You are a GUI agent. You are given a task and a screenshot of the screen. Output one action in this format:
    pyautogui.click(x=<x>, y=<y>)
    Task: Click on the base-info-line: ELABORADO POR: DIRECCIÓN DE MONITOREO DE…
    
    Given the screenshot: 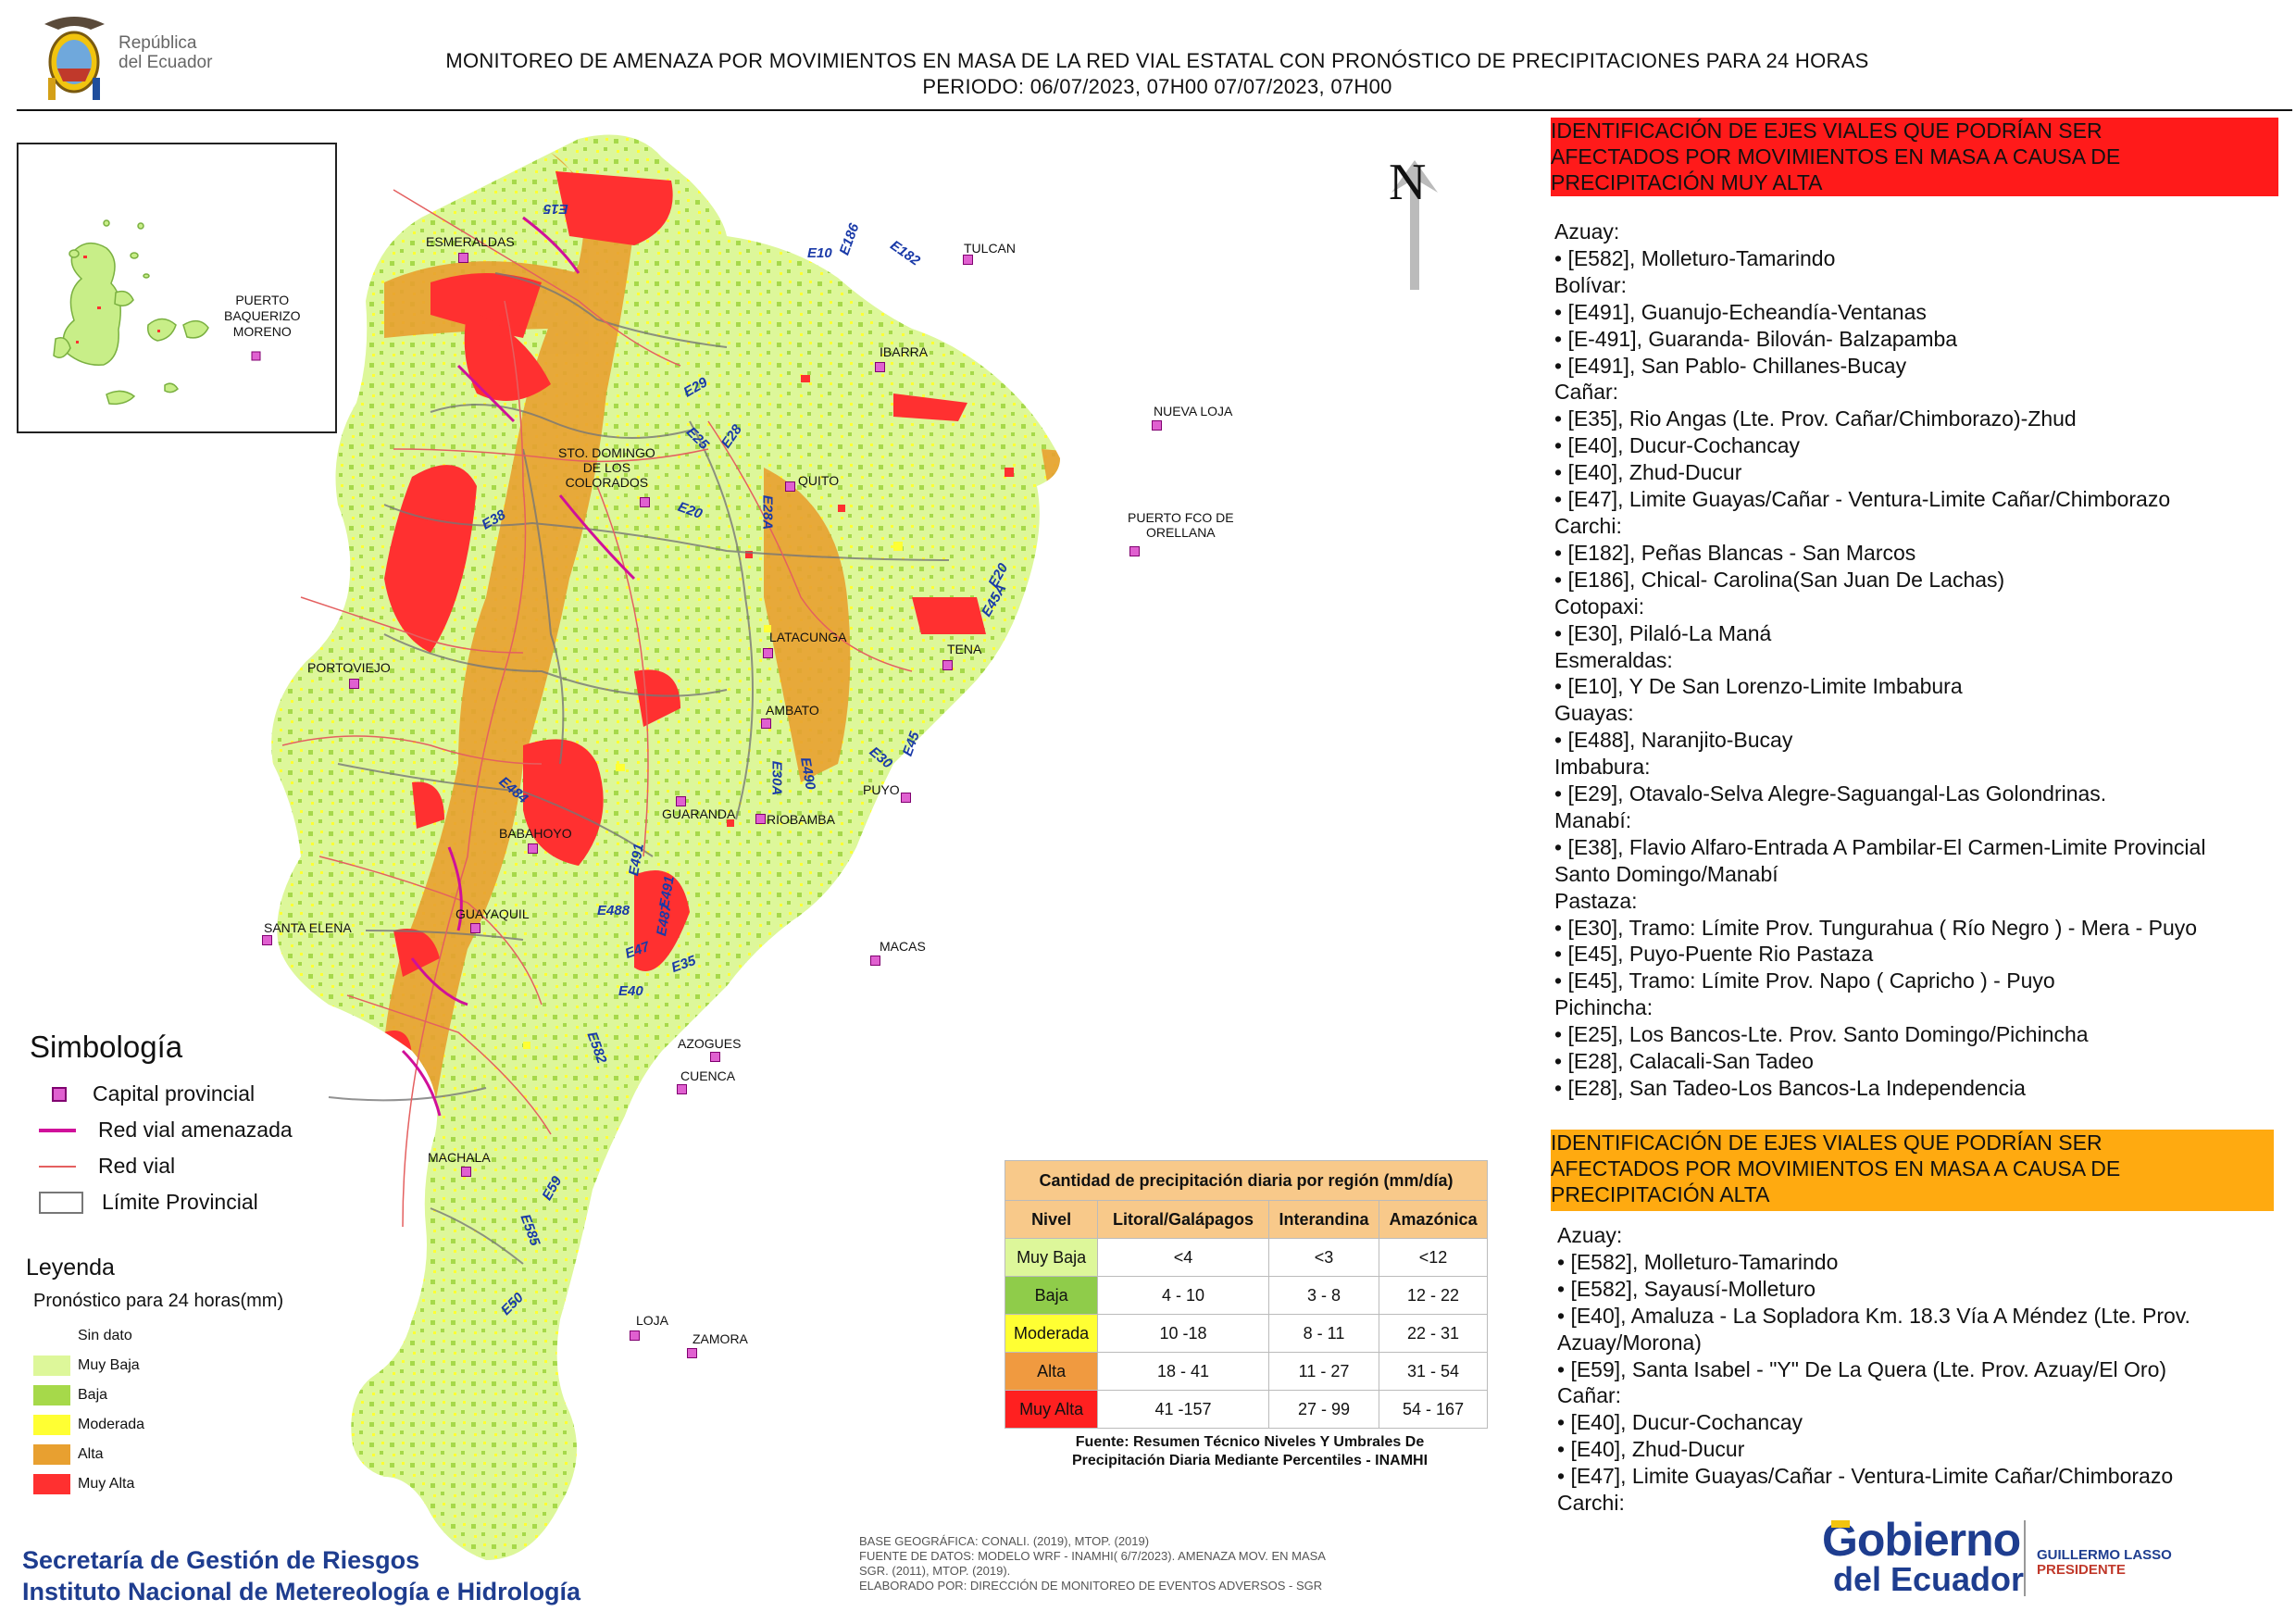 What is the action you would take?
    pyautogui.click(x=1091, y=1586)
    